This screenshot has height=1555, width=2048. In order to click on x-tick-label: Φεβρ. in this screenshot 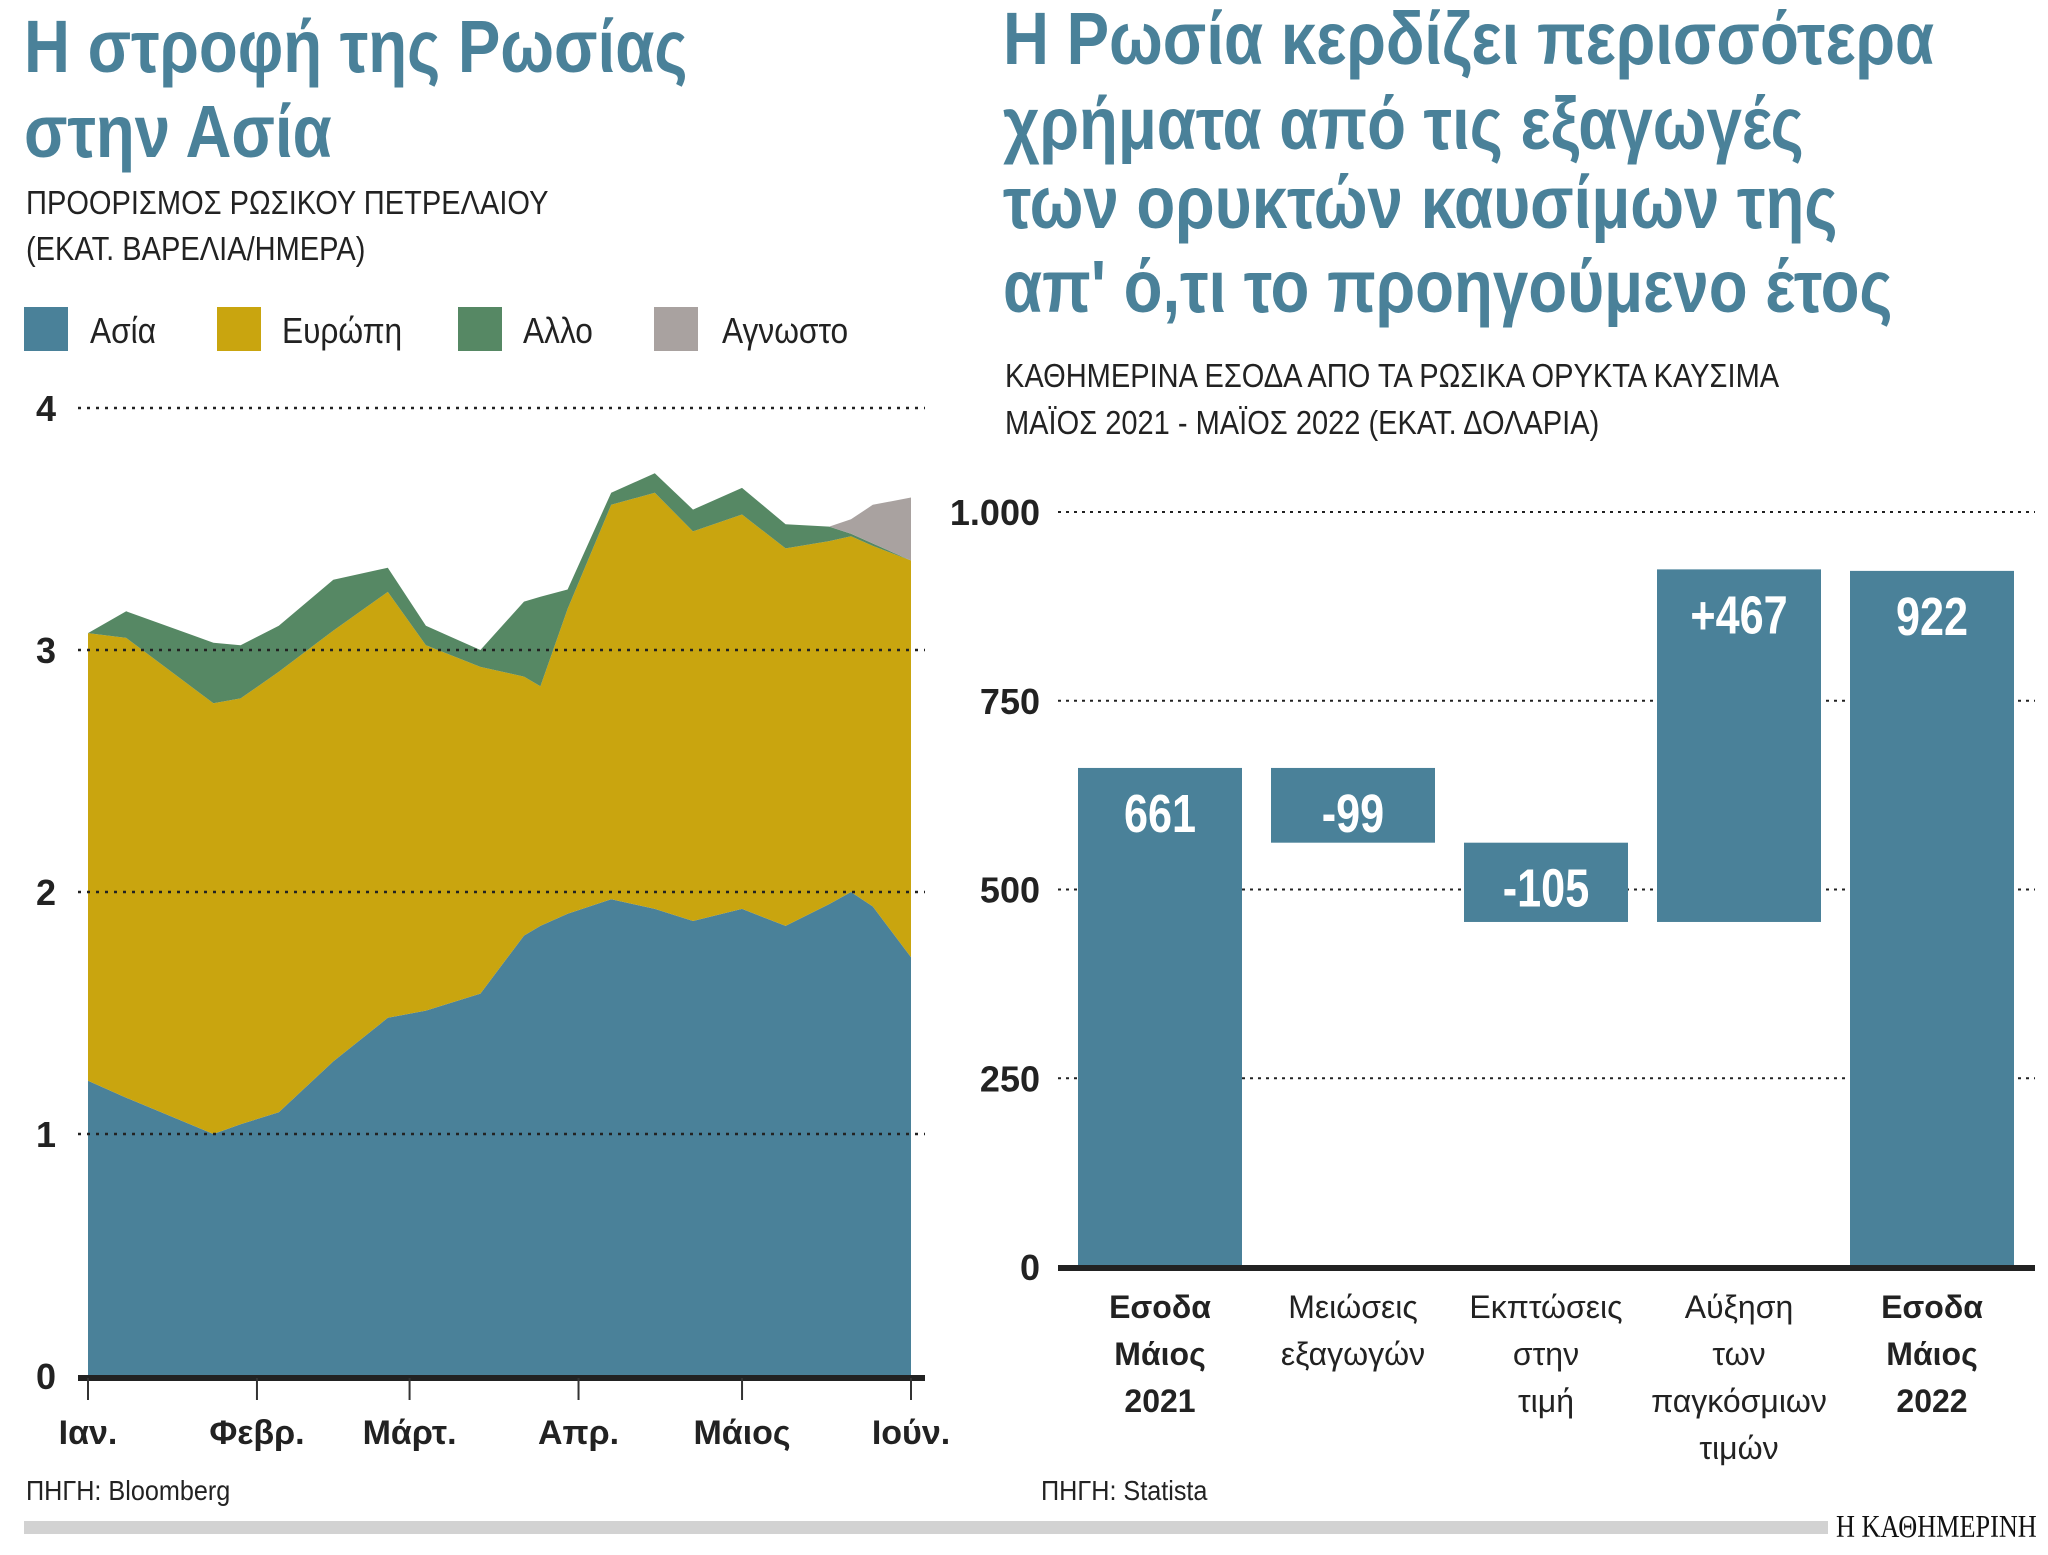, I will do `click(256, 1433)`.